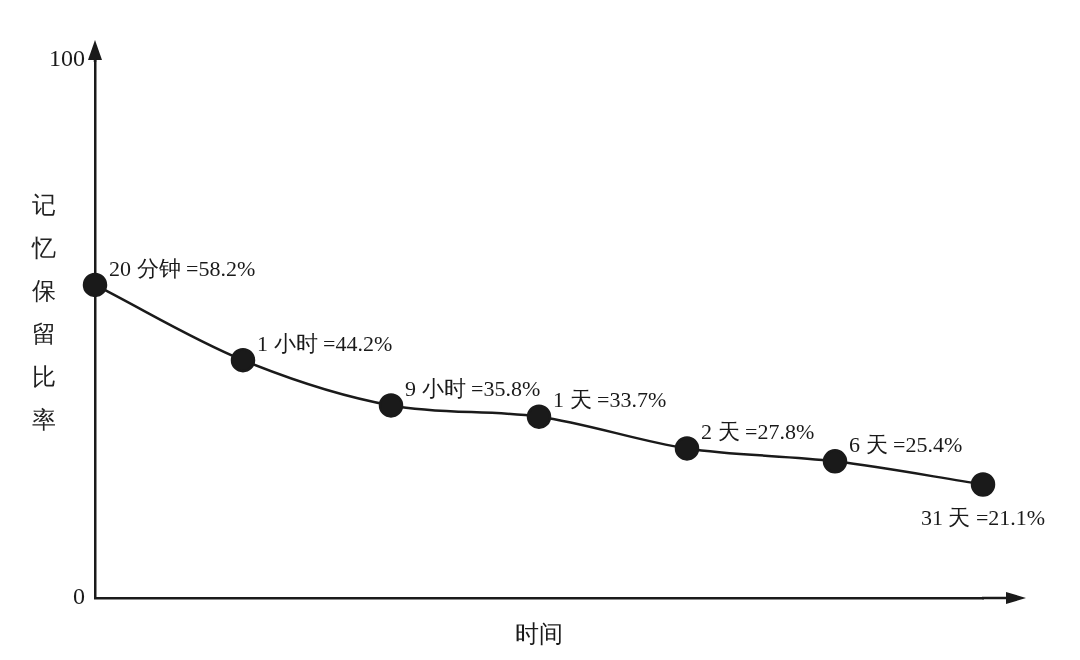 The image size is (1080, 660). Describe the element at coordinates (610, 400) in the screenshot. I see `data-label: 1 天 =33.7%` at that location.